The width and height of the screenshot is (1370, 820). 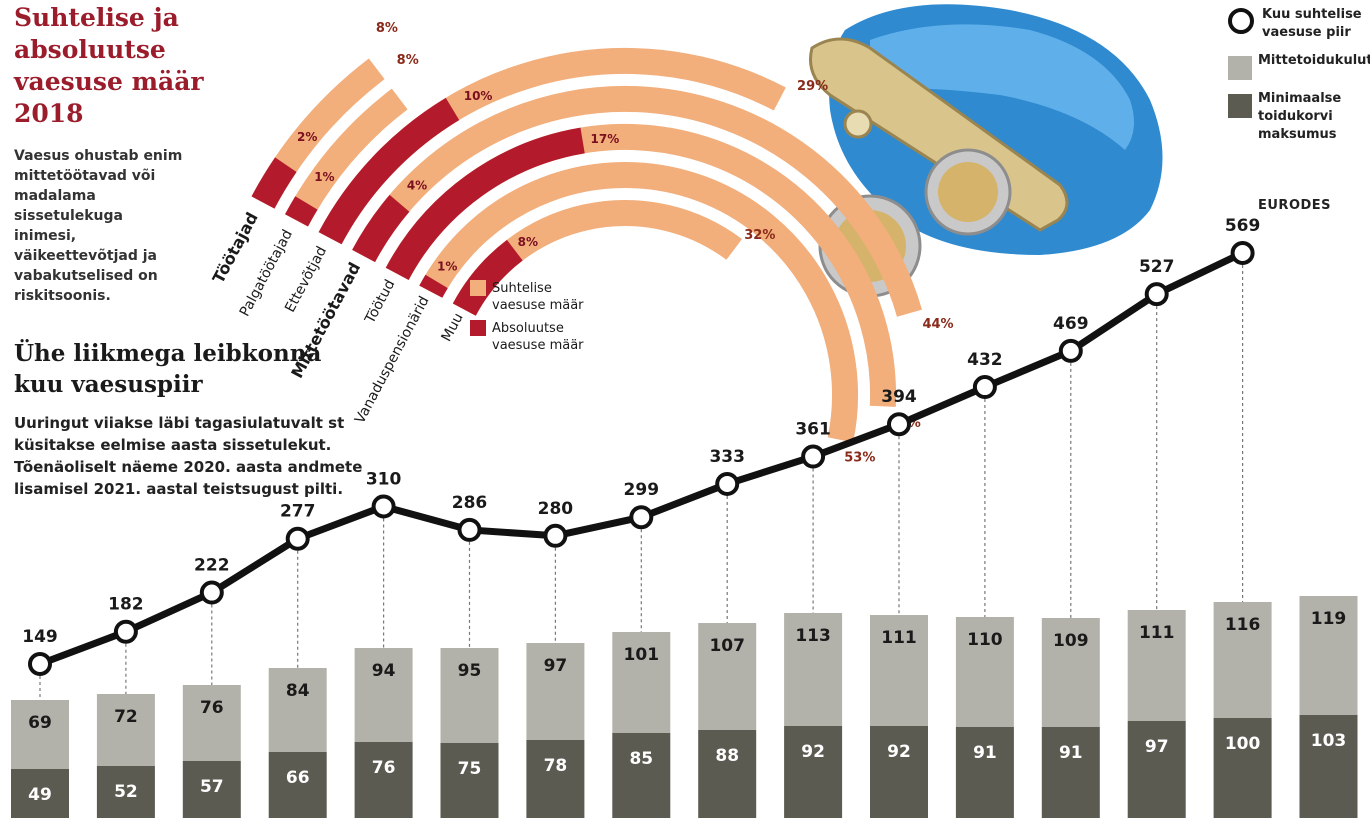 What do you see at coordinates (1243, 744) in the screenshot?
I see `bar-label-food-2018: 100` at bounding box center [1243, 744].